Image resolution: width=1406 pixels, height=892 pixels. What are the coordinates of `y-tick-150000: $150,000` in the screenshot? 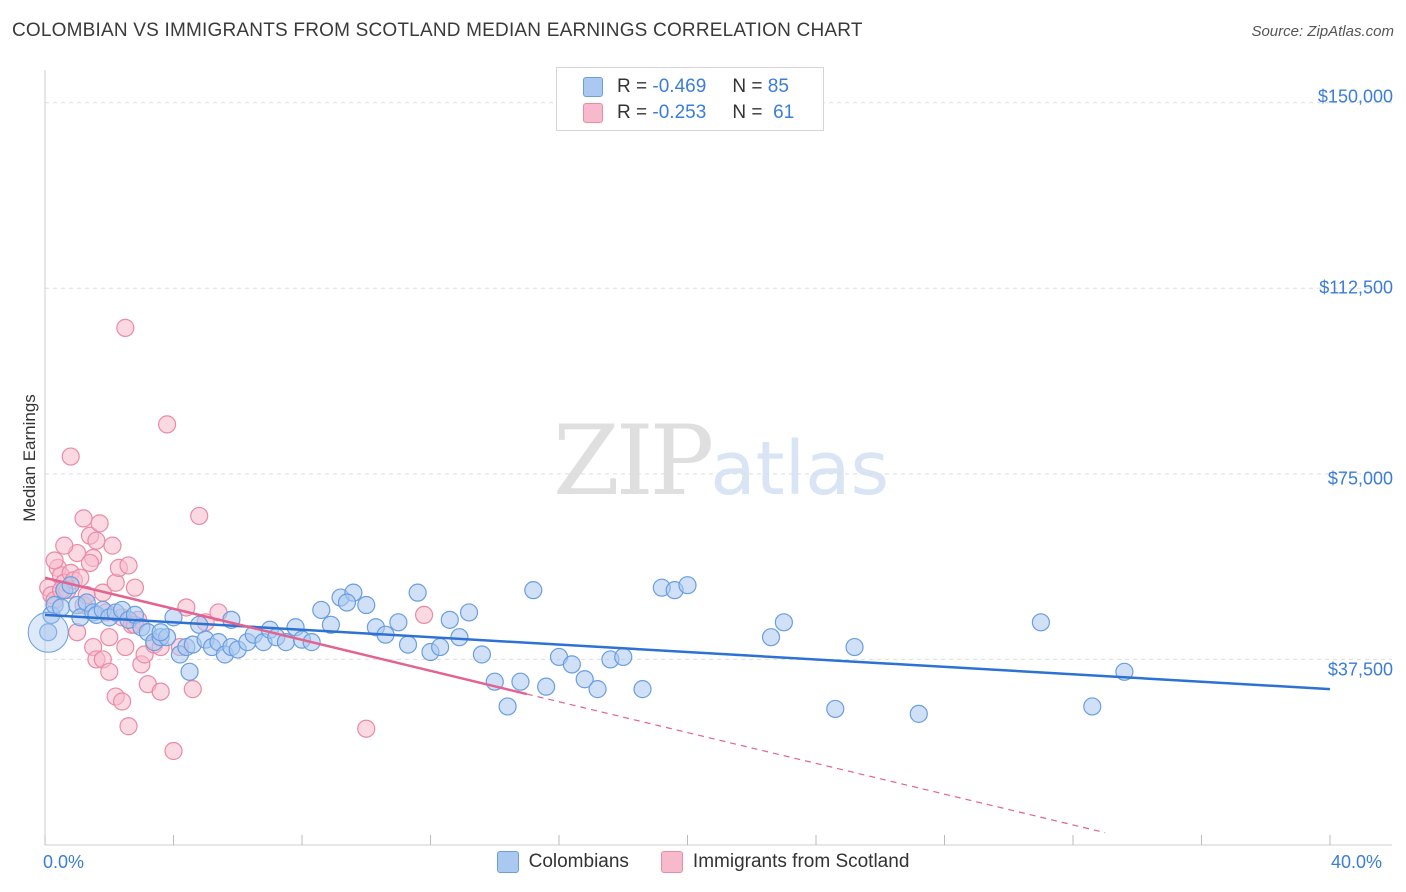 It's located at (1355, 96).